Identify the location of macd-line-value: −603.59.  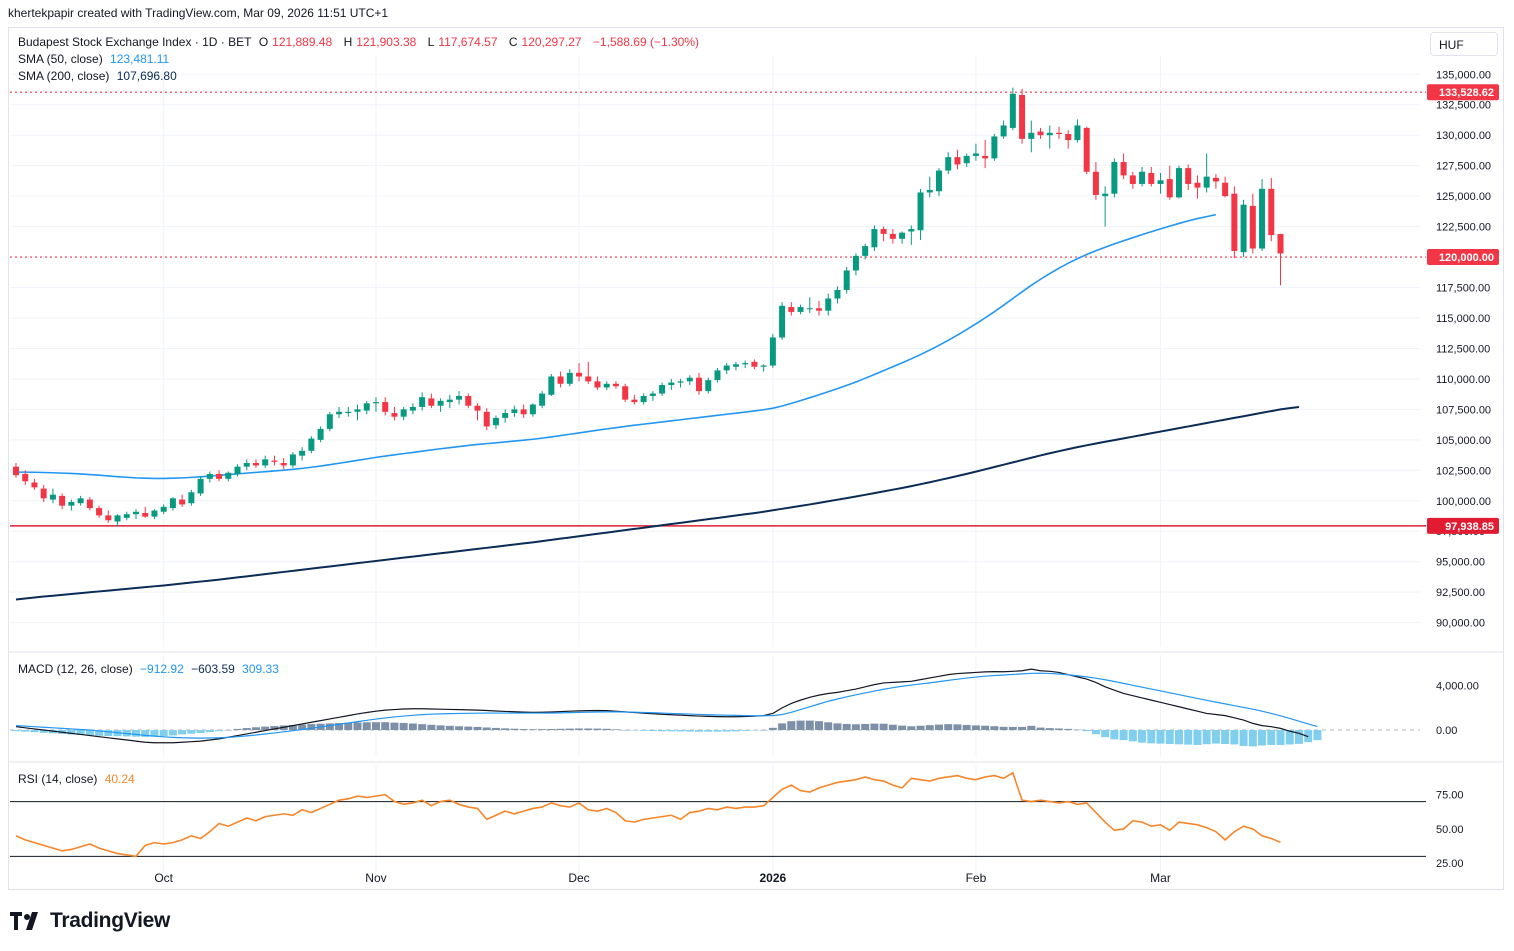
(213, 669).